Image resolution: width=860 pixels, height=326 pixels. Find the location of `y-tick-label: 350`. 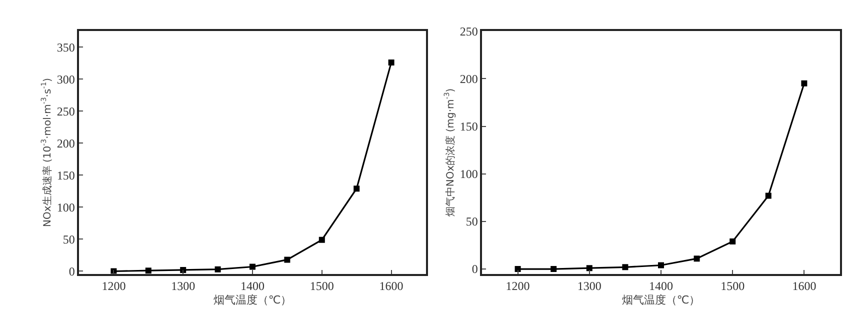

y-tick-label: 350 is located at coordinates (65, 47).